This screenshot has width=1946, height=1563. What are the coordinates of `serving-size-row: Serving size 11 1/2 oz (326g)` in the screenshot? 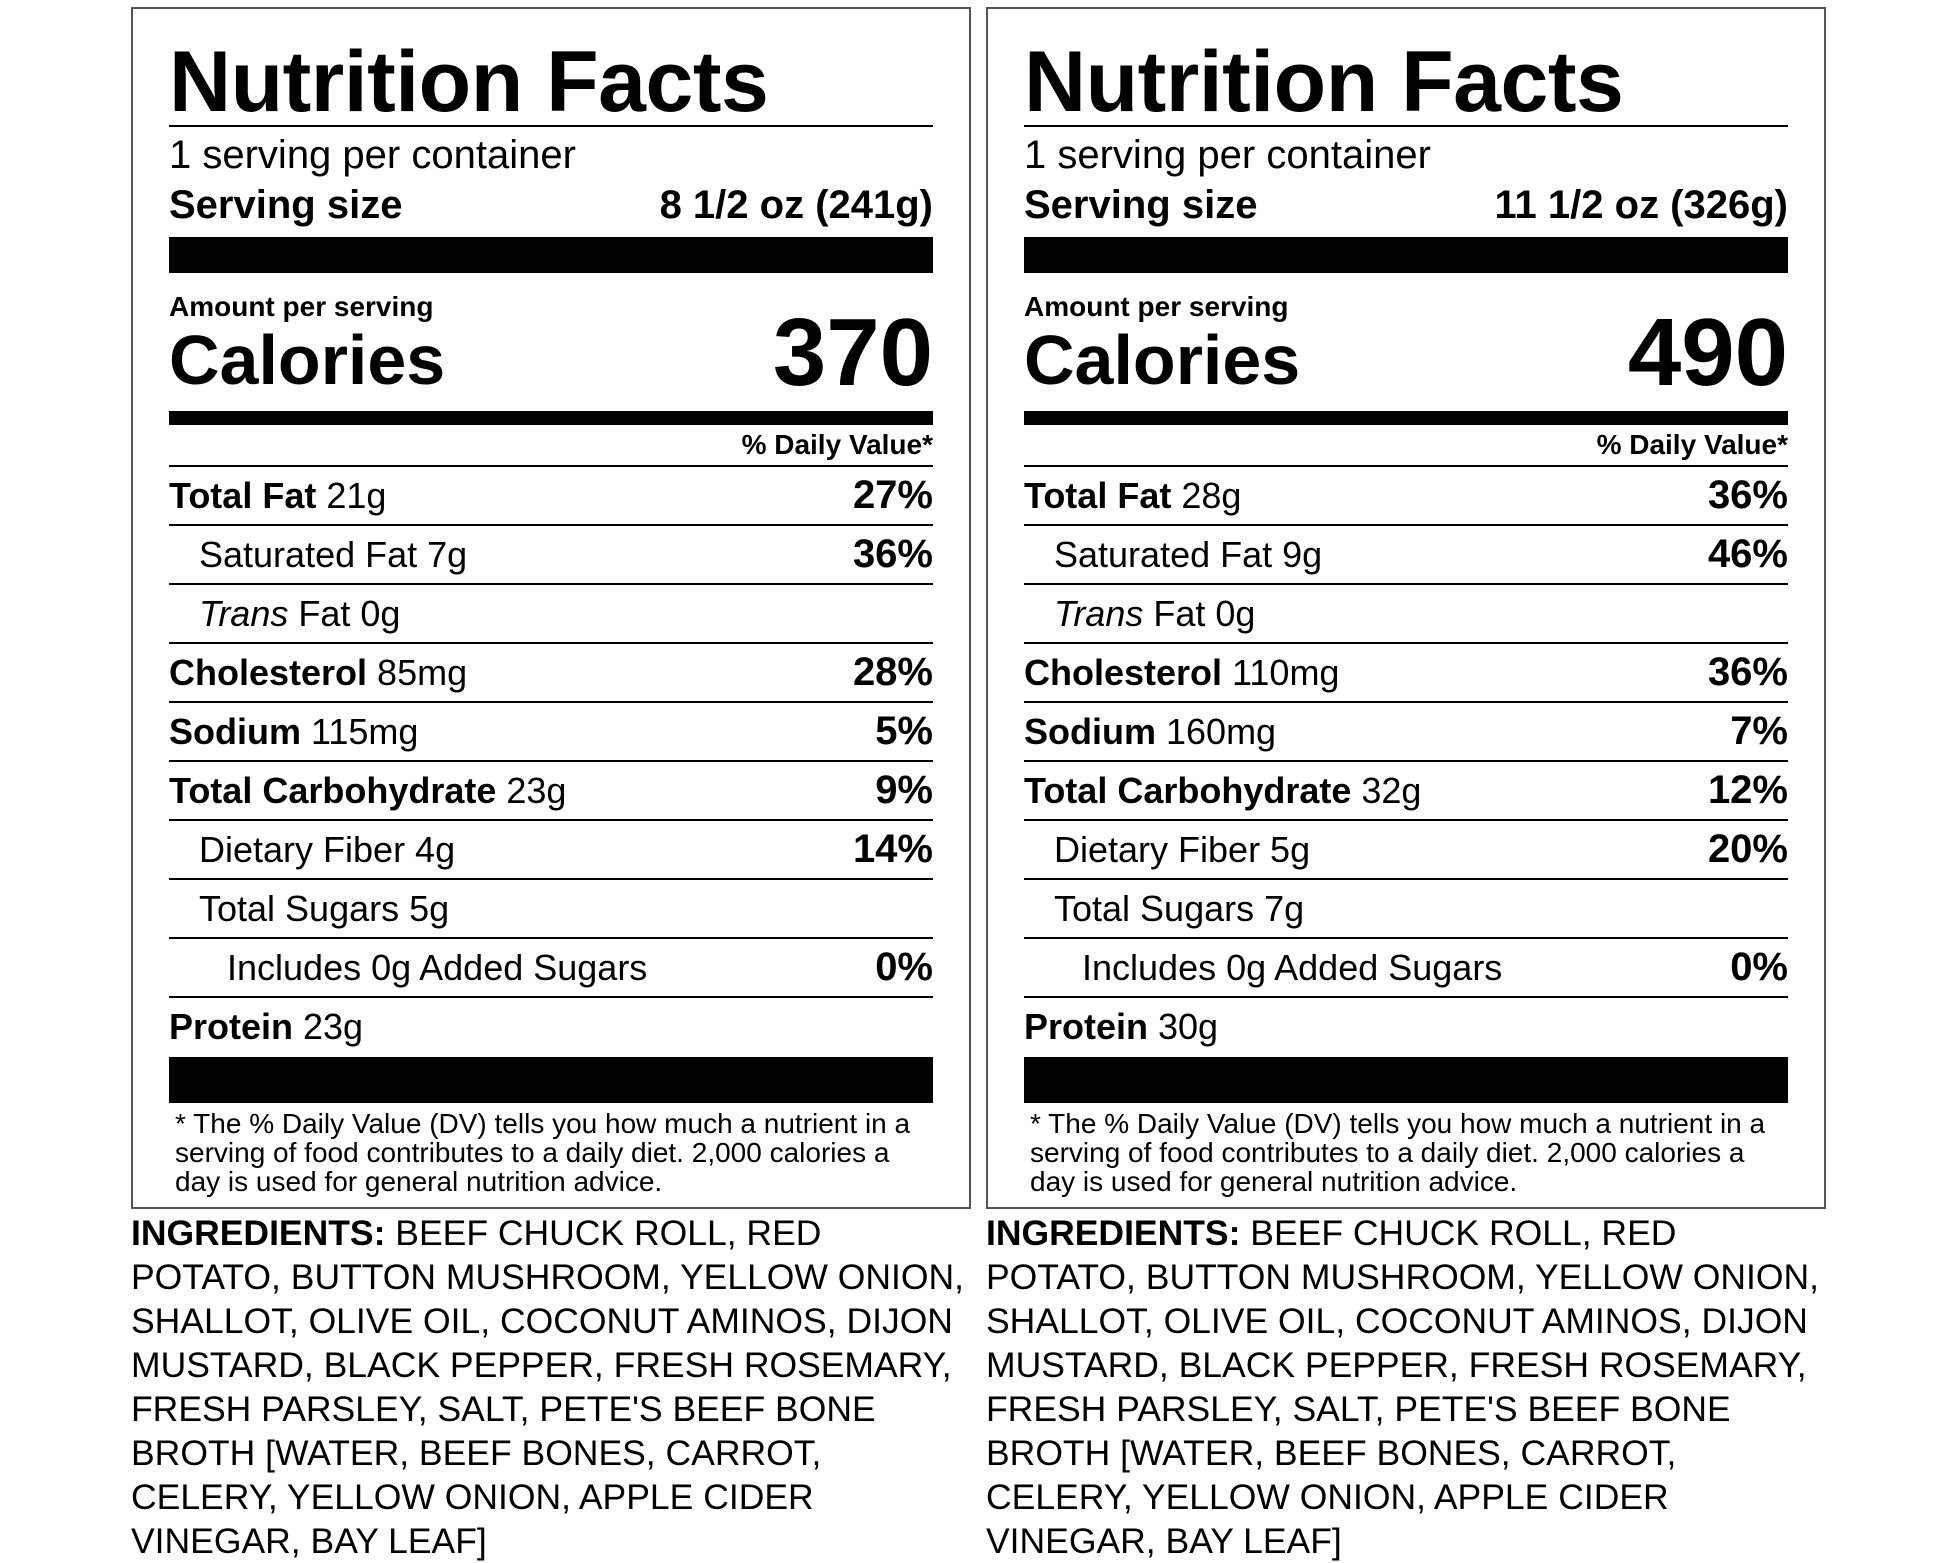 It's located at (1406, 205).